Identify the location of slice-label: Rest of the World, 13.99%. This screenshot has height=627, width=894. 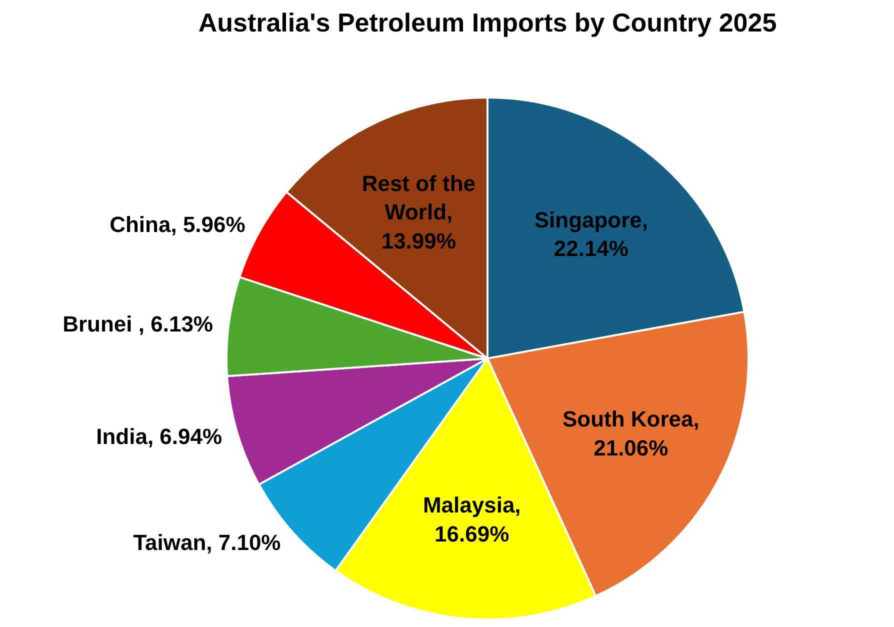
(419, 212).